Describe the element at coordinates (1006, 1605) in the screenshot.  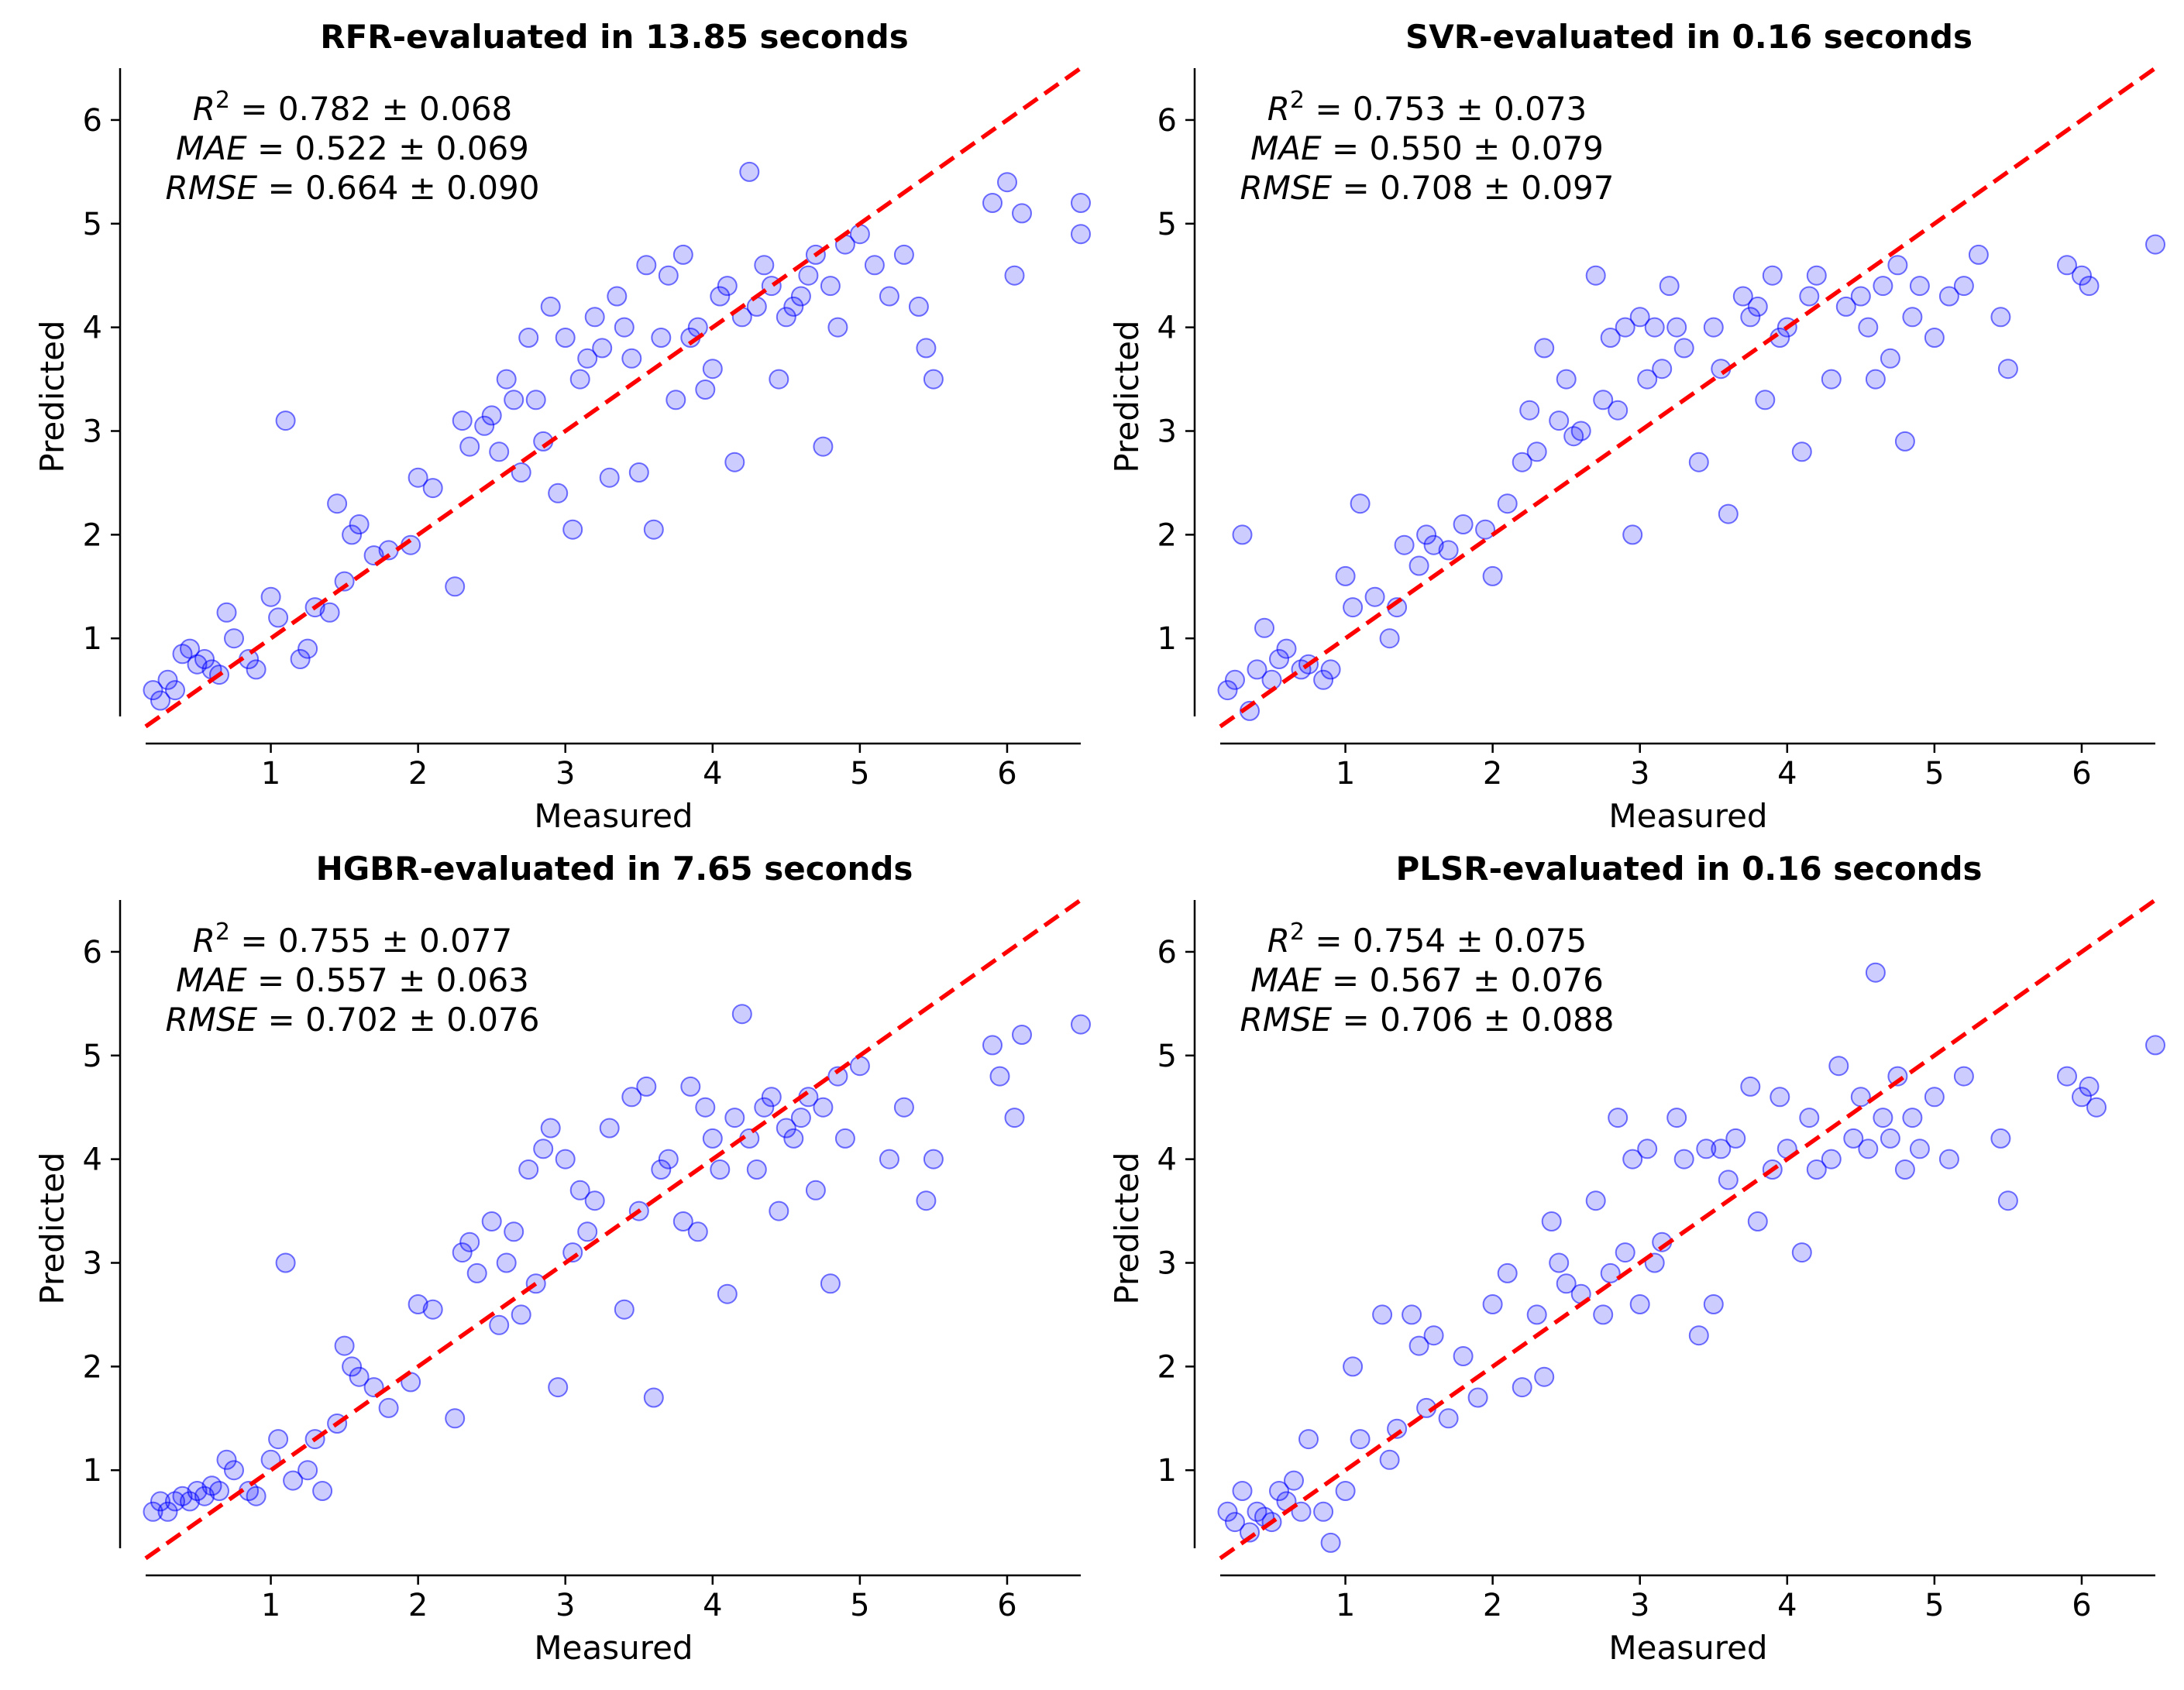
I see `x-tick-label: 6` at that location.